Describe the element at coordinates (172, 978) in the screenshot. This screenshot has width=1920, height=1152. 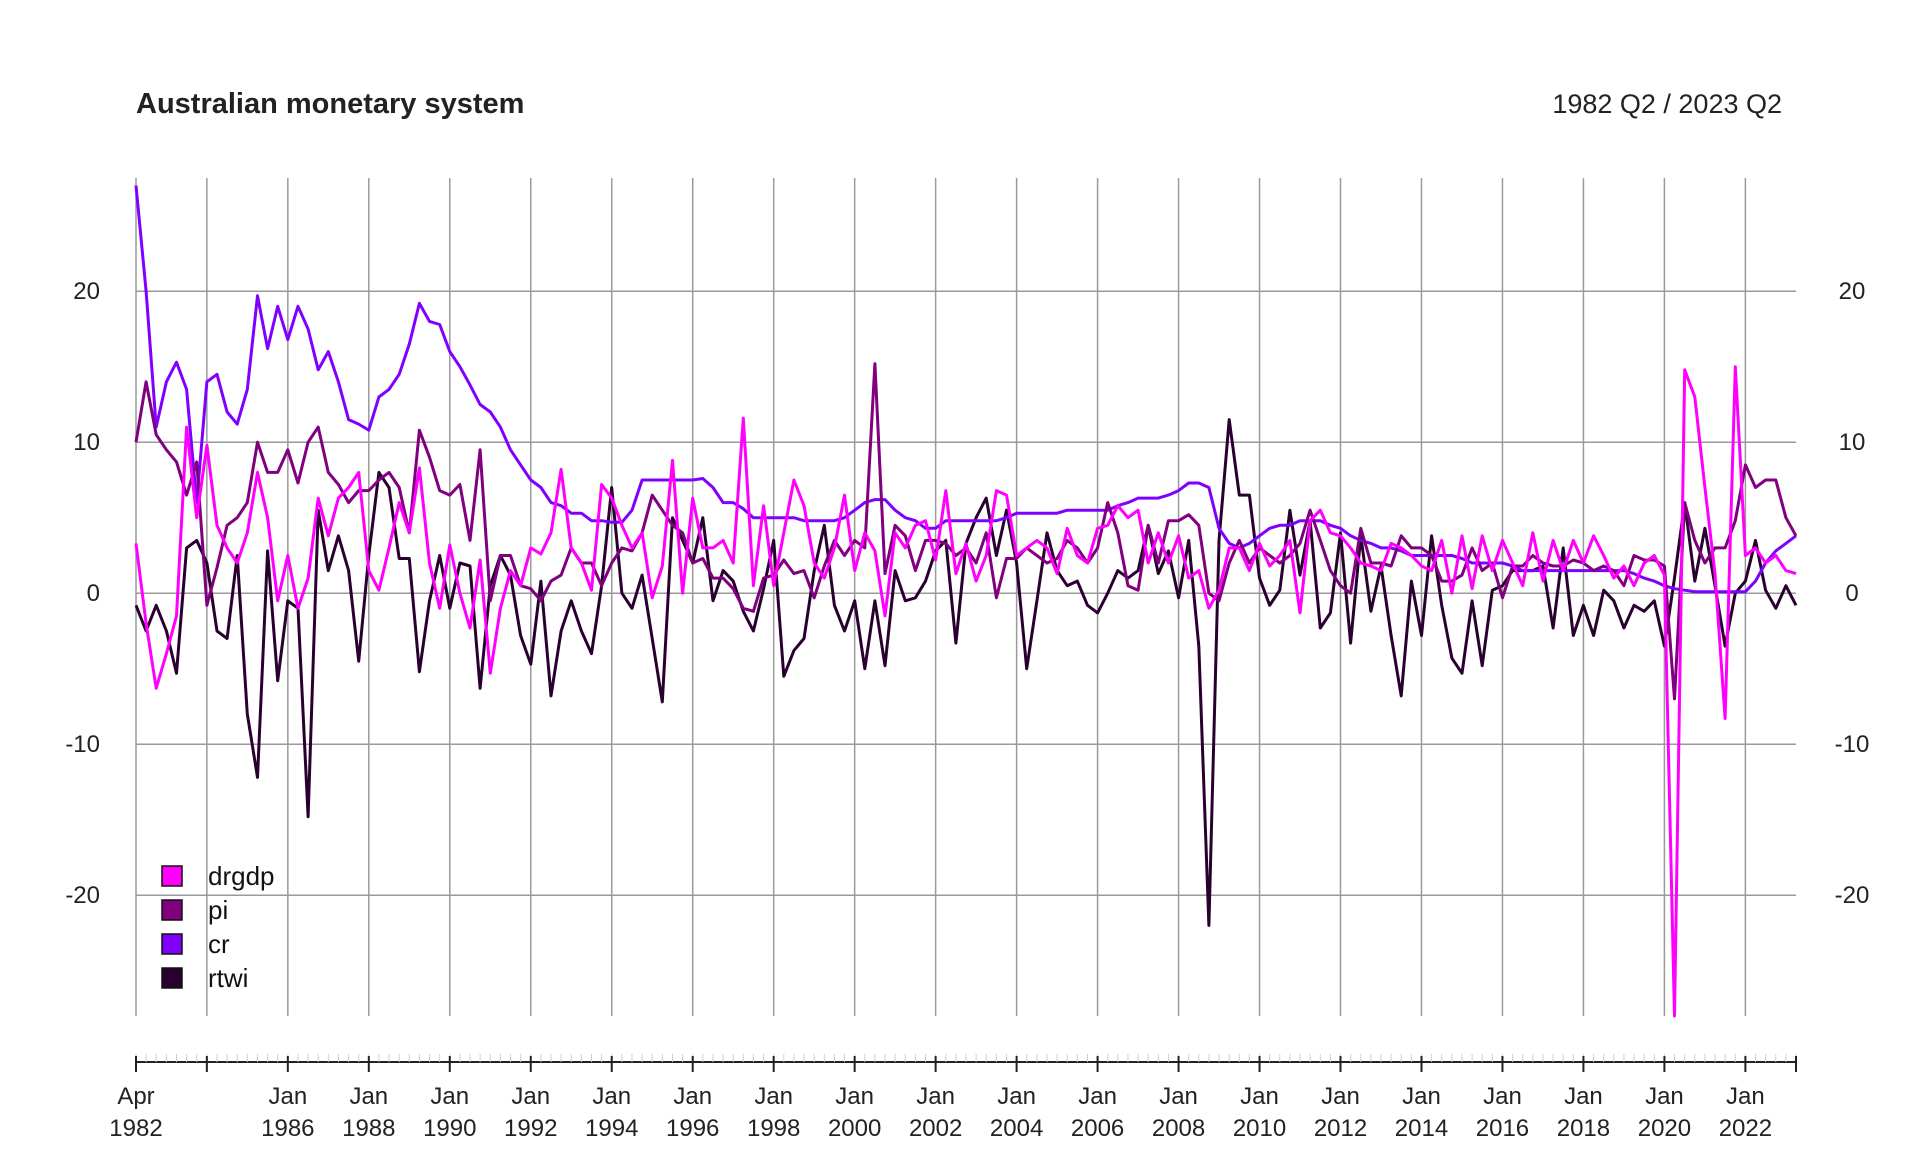
I see `legend-swatch-rtwi` at that location.